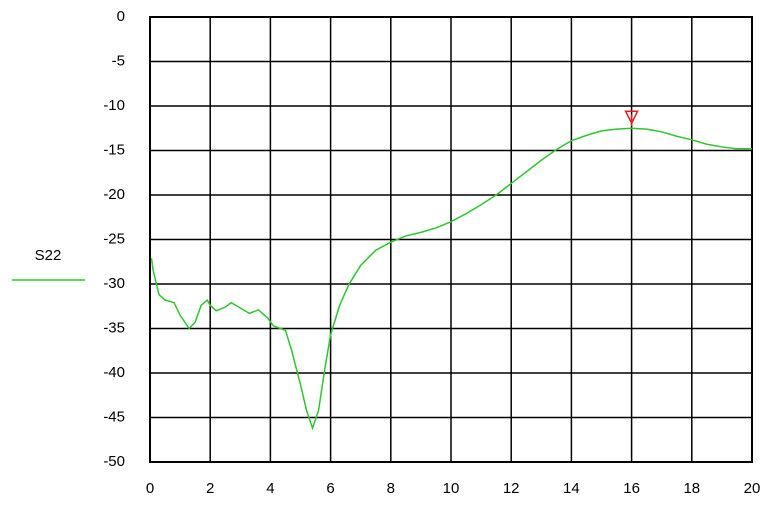 The image size is (775, 508). Describe the element at coordinates (631, 488) in the screenshot. I see `x-tick-label: 16` at that location.